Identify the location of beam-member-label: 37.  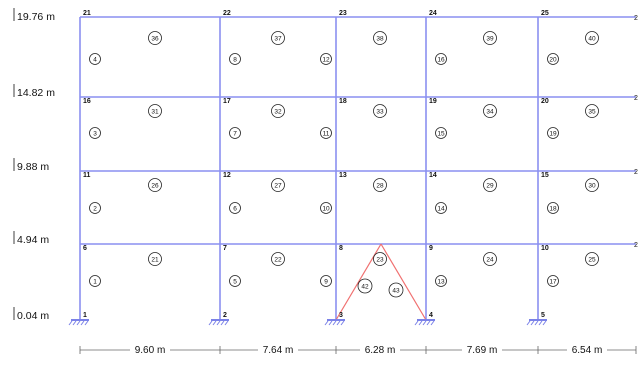
(278, 38).